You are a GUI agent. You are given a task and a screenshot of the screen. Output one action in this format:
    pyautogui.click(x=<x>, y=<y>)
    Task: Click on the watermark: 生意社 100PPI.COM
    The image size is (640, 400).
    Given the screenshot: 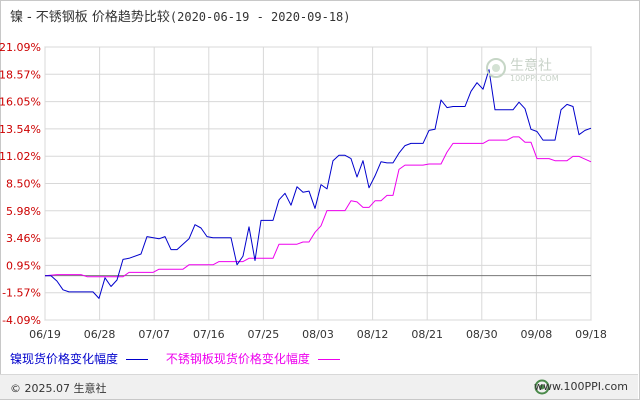 What is the action you would take?
    pyautogui.click(x=534, y=72)
    